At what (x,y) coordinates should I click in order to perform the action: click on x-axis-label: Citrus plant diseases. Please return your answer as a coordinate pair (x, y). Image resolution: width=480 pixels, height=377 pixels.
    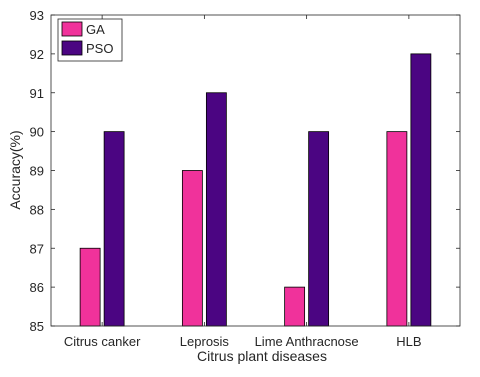
    Looking at the image, I should click on (262, 356).